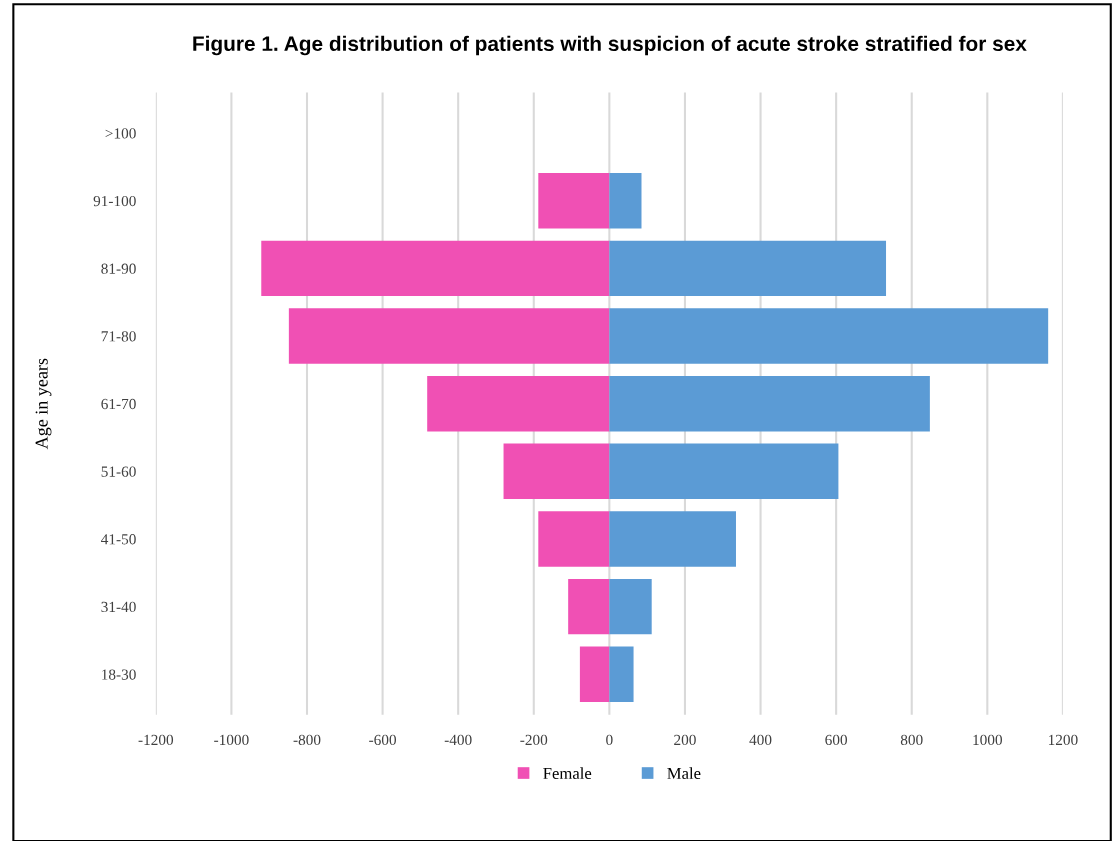 This screenshot has width=1113, height=841. What do you see at coordinates (609, 740) in the screenshot?
I see `x-tick-label: 0` at bounding box center [609, 740].